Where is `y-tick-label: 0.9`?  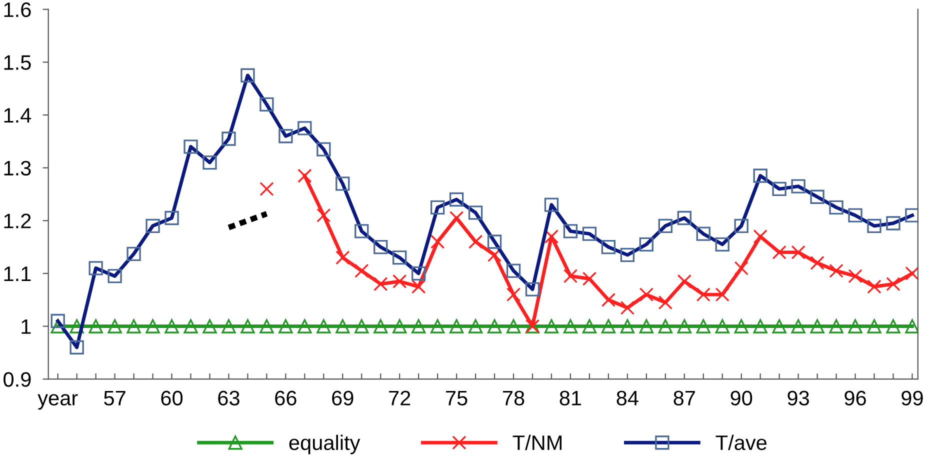 y-tick-label: 0.9 is located at coordinates (17, 379).